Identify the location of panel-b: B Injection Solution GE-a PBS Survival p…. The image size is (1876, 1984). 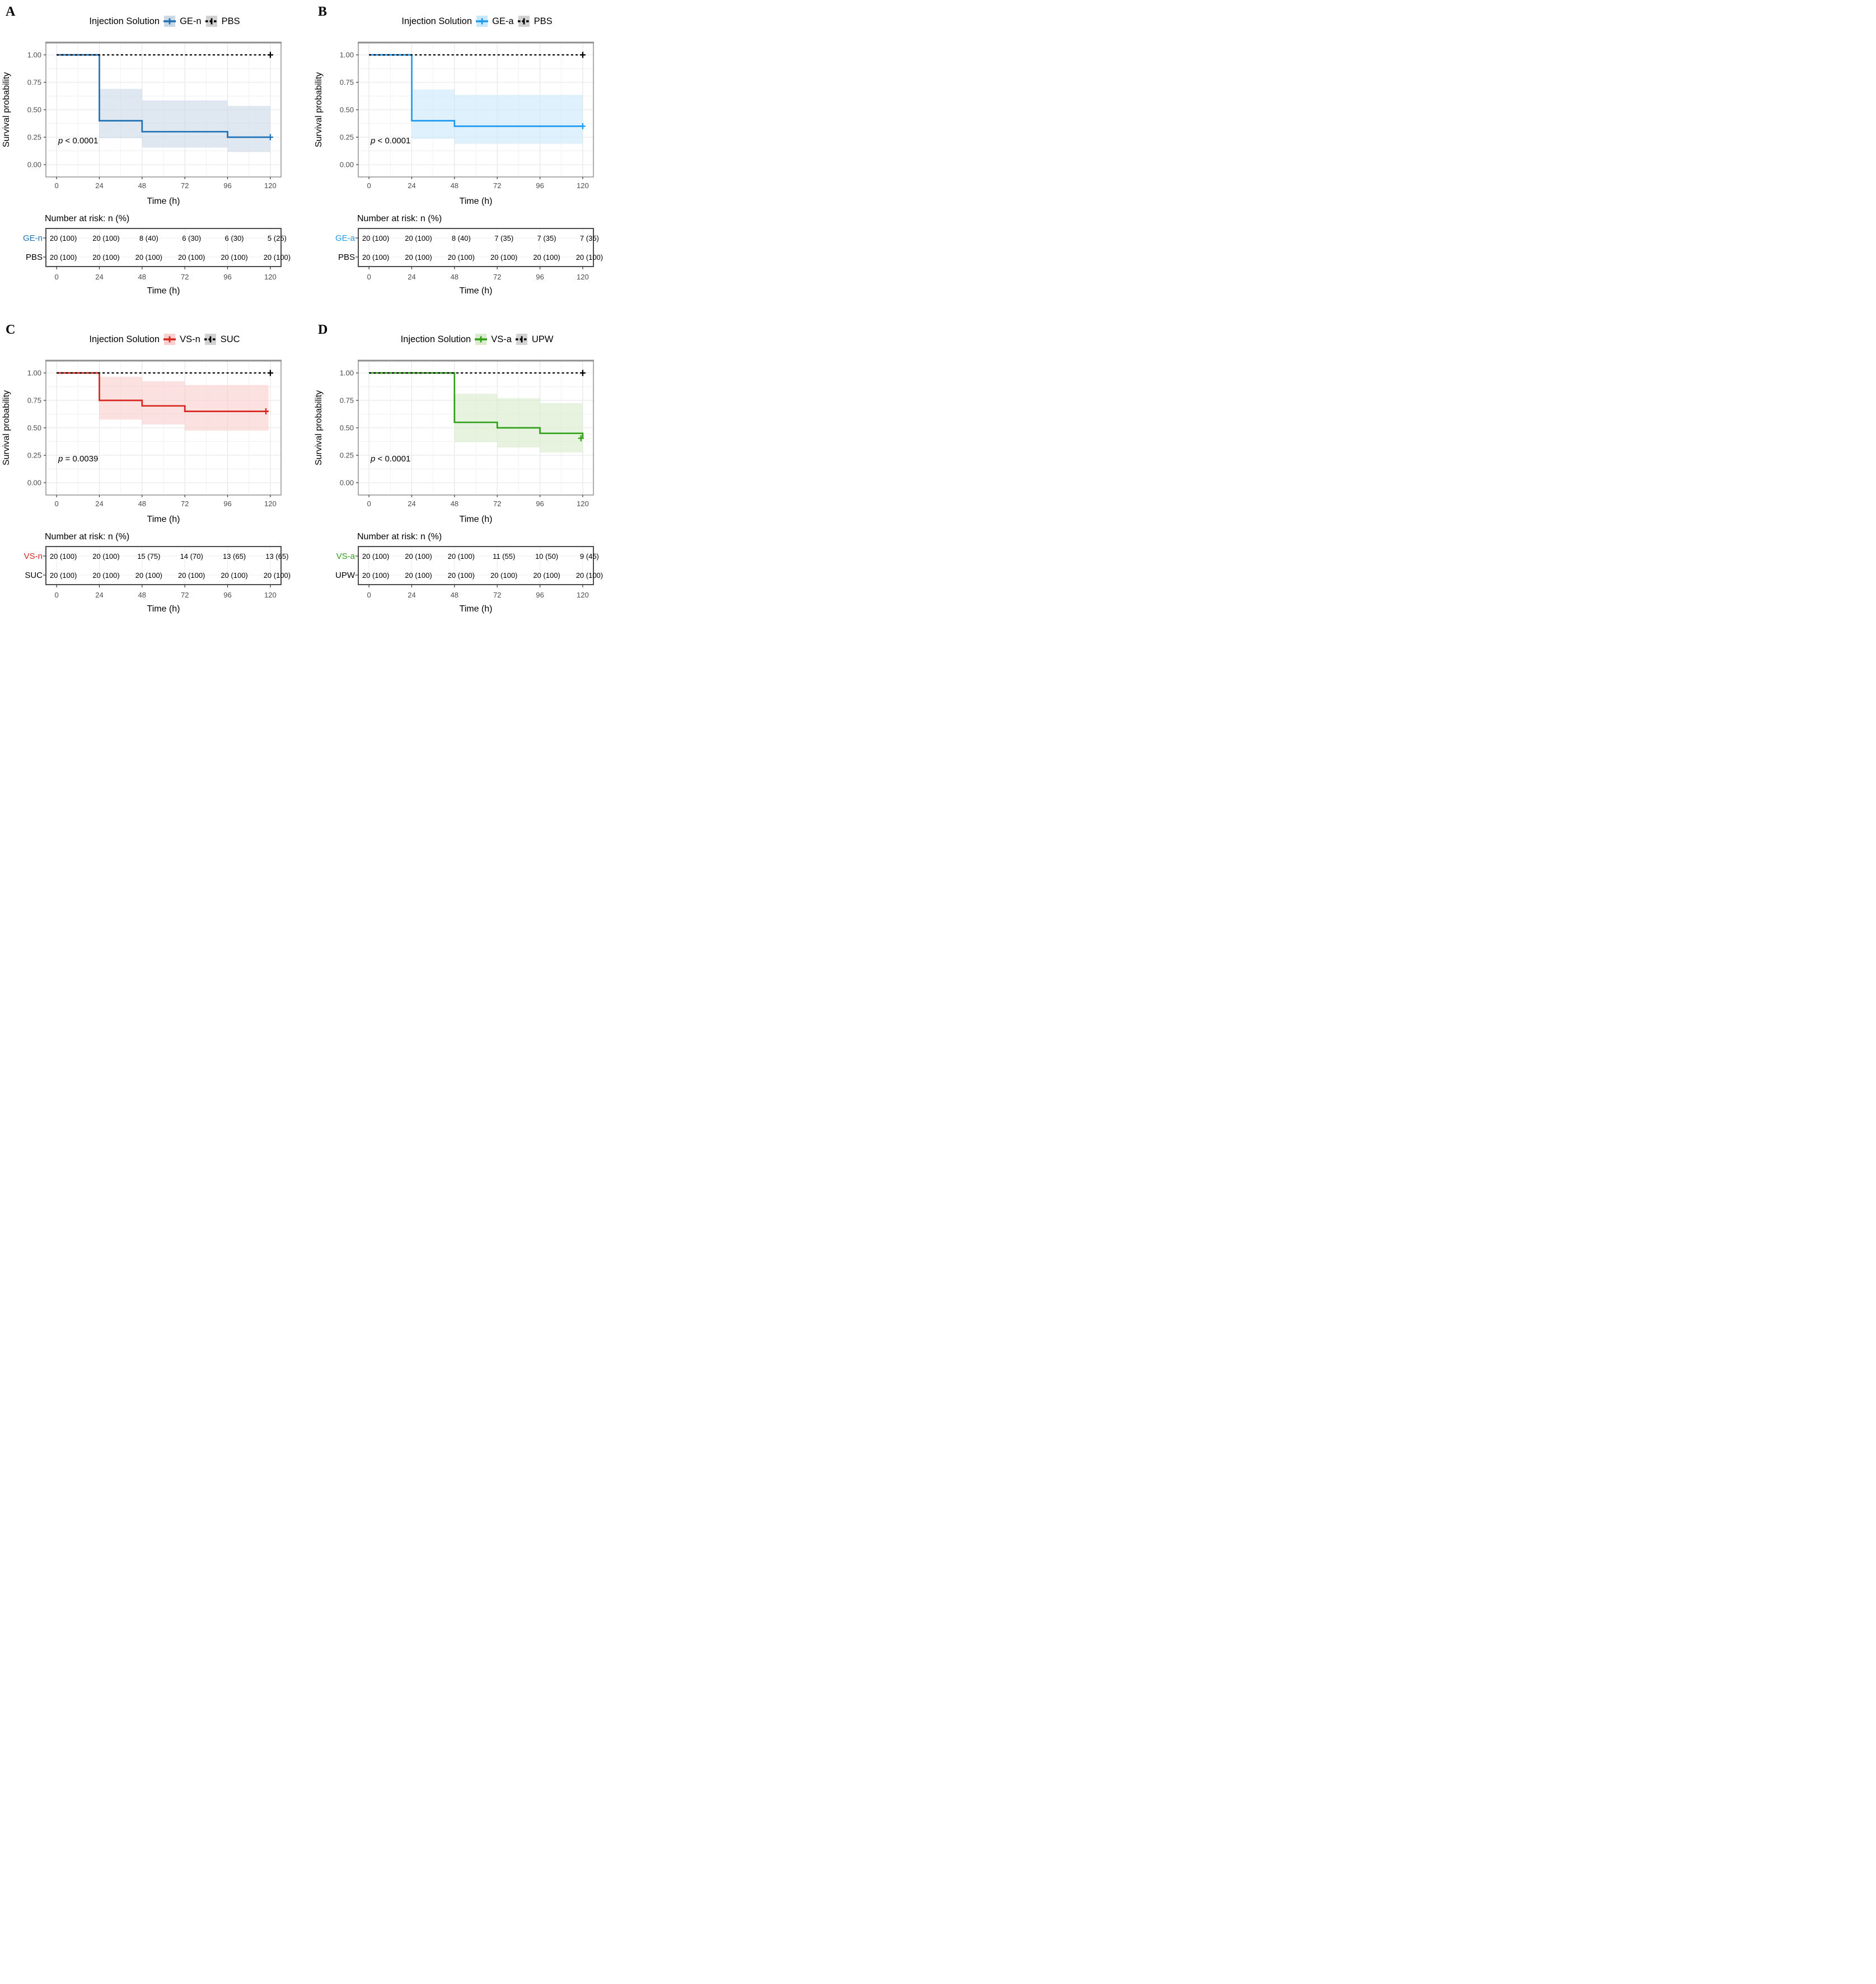
(468, 150).